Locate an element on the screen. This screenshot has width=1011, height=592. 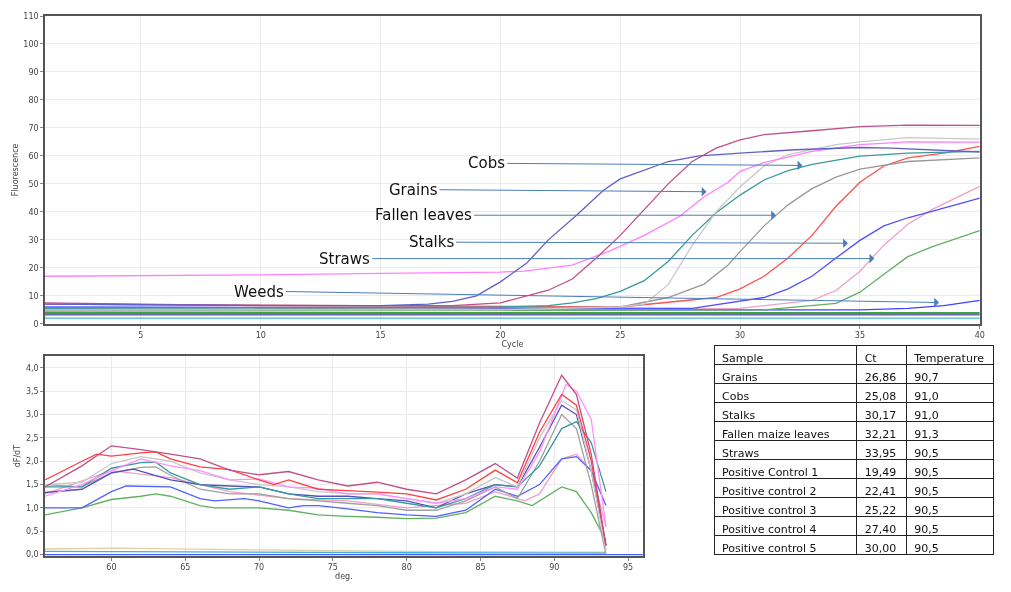
y-tick-label: 50 is located at coordinates (33, 184).